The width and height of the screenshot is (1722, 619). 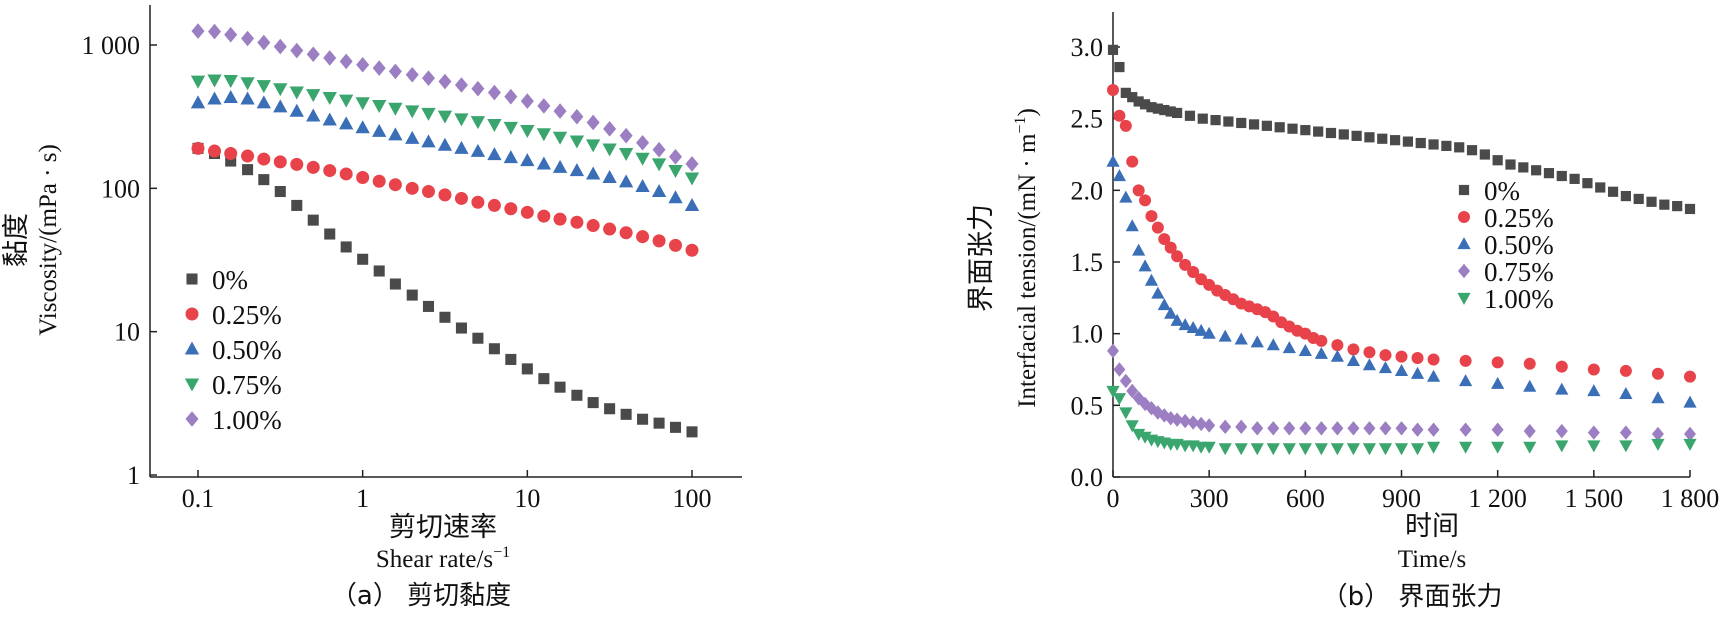 What do you see at coordinates (1113, 498) in the screenshot?
I see `tension-x-tick-label: 0` at bounding box center [1113, 498].